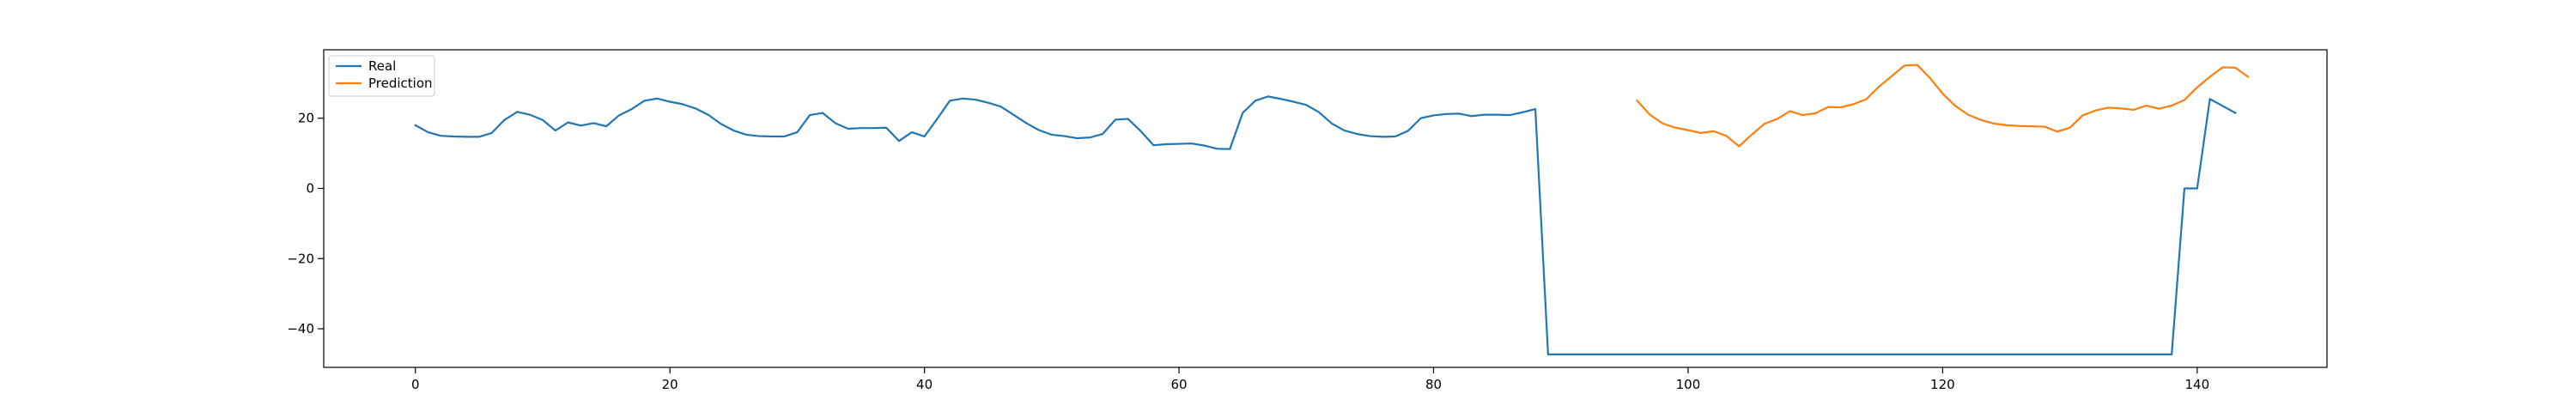 The height and width of the screenshot is (412, 2576). Describe the element at coordinates (1689, 384) in the screenshot. I see `x-tick-label: 100` at that location.